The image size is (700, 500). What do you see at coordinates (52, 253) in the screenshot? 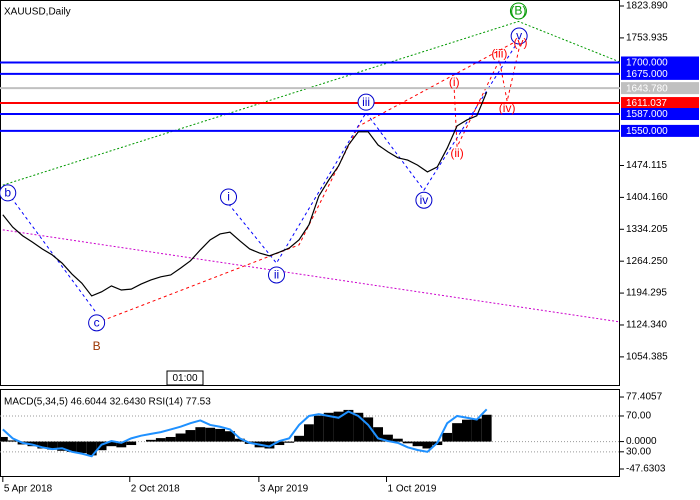
I see `wave-line` at bounding box center [52, 253].